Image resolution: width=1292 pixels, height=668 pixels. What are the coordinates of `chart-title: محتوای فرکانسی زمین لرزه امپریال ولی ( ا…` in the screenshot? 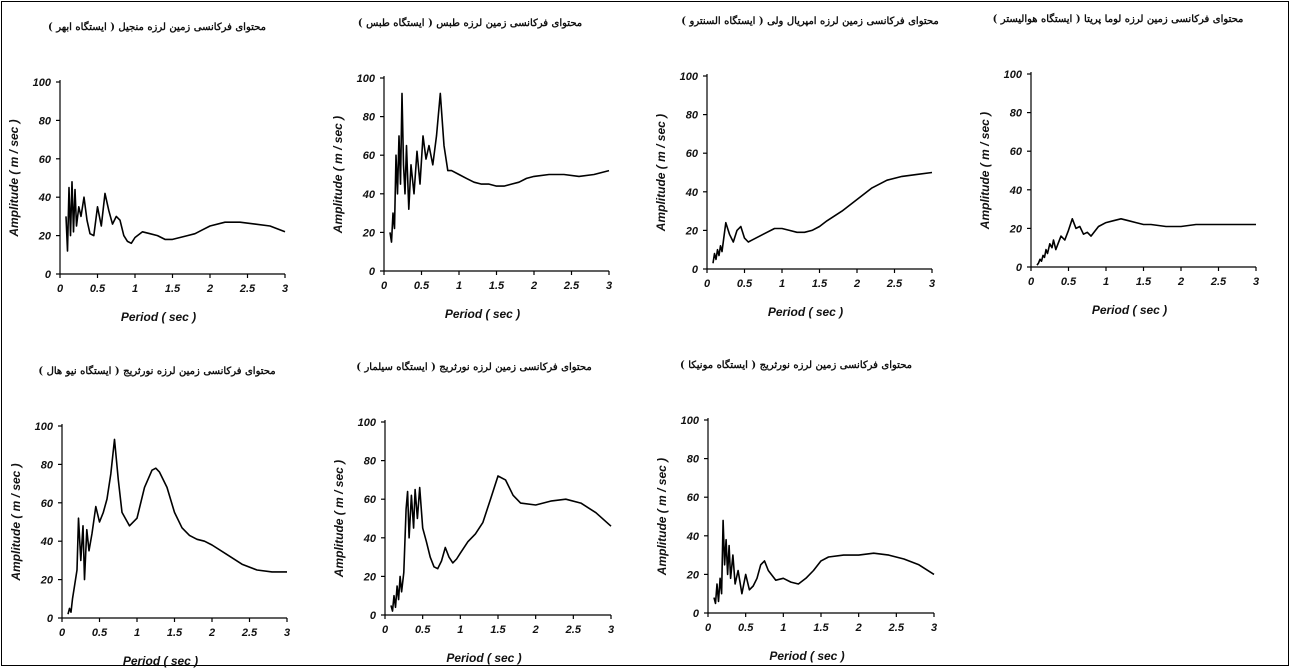 It's located at (809, 20).